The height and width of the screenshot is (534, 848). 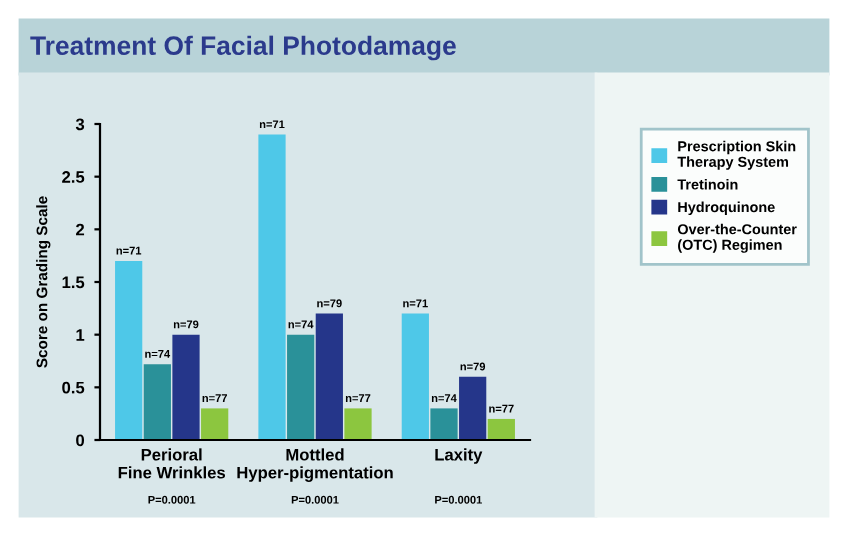 I want to click on y-tick-label: 1, so click(x=80, y=335).